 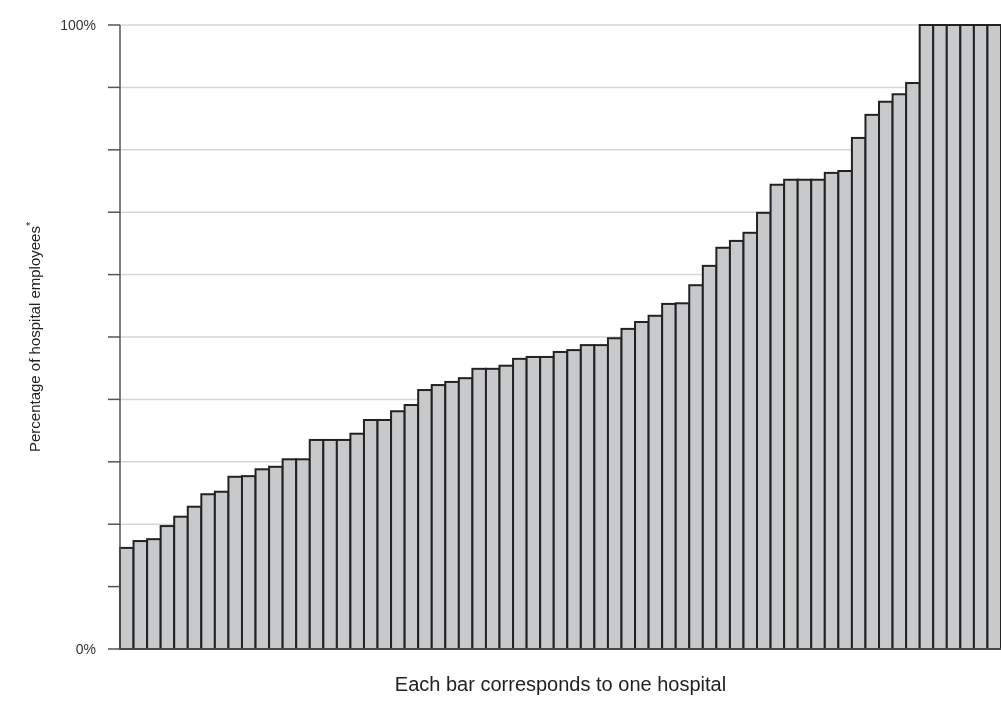 I want to click on y-tick-label: 0%, so click(x=85, y=648).